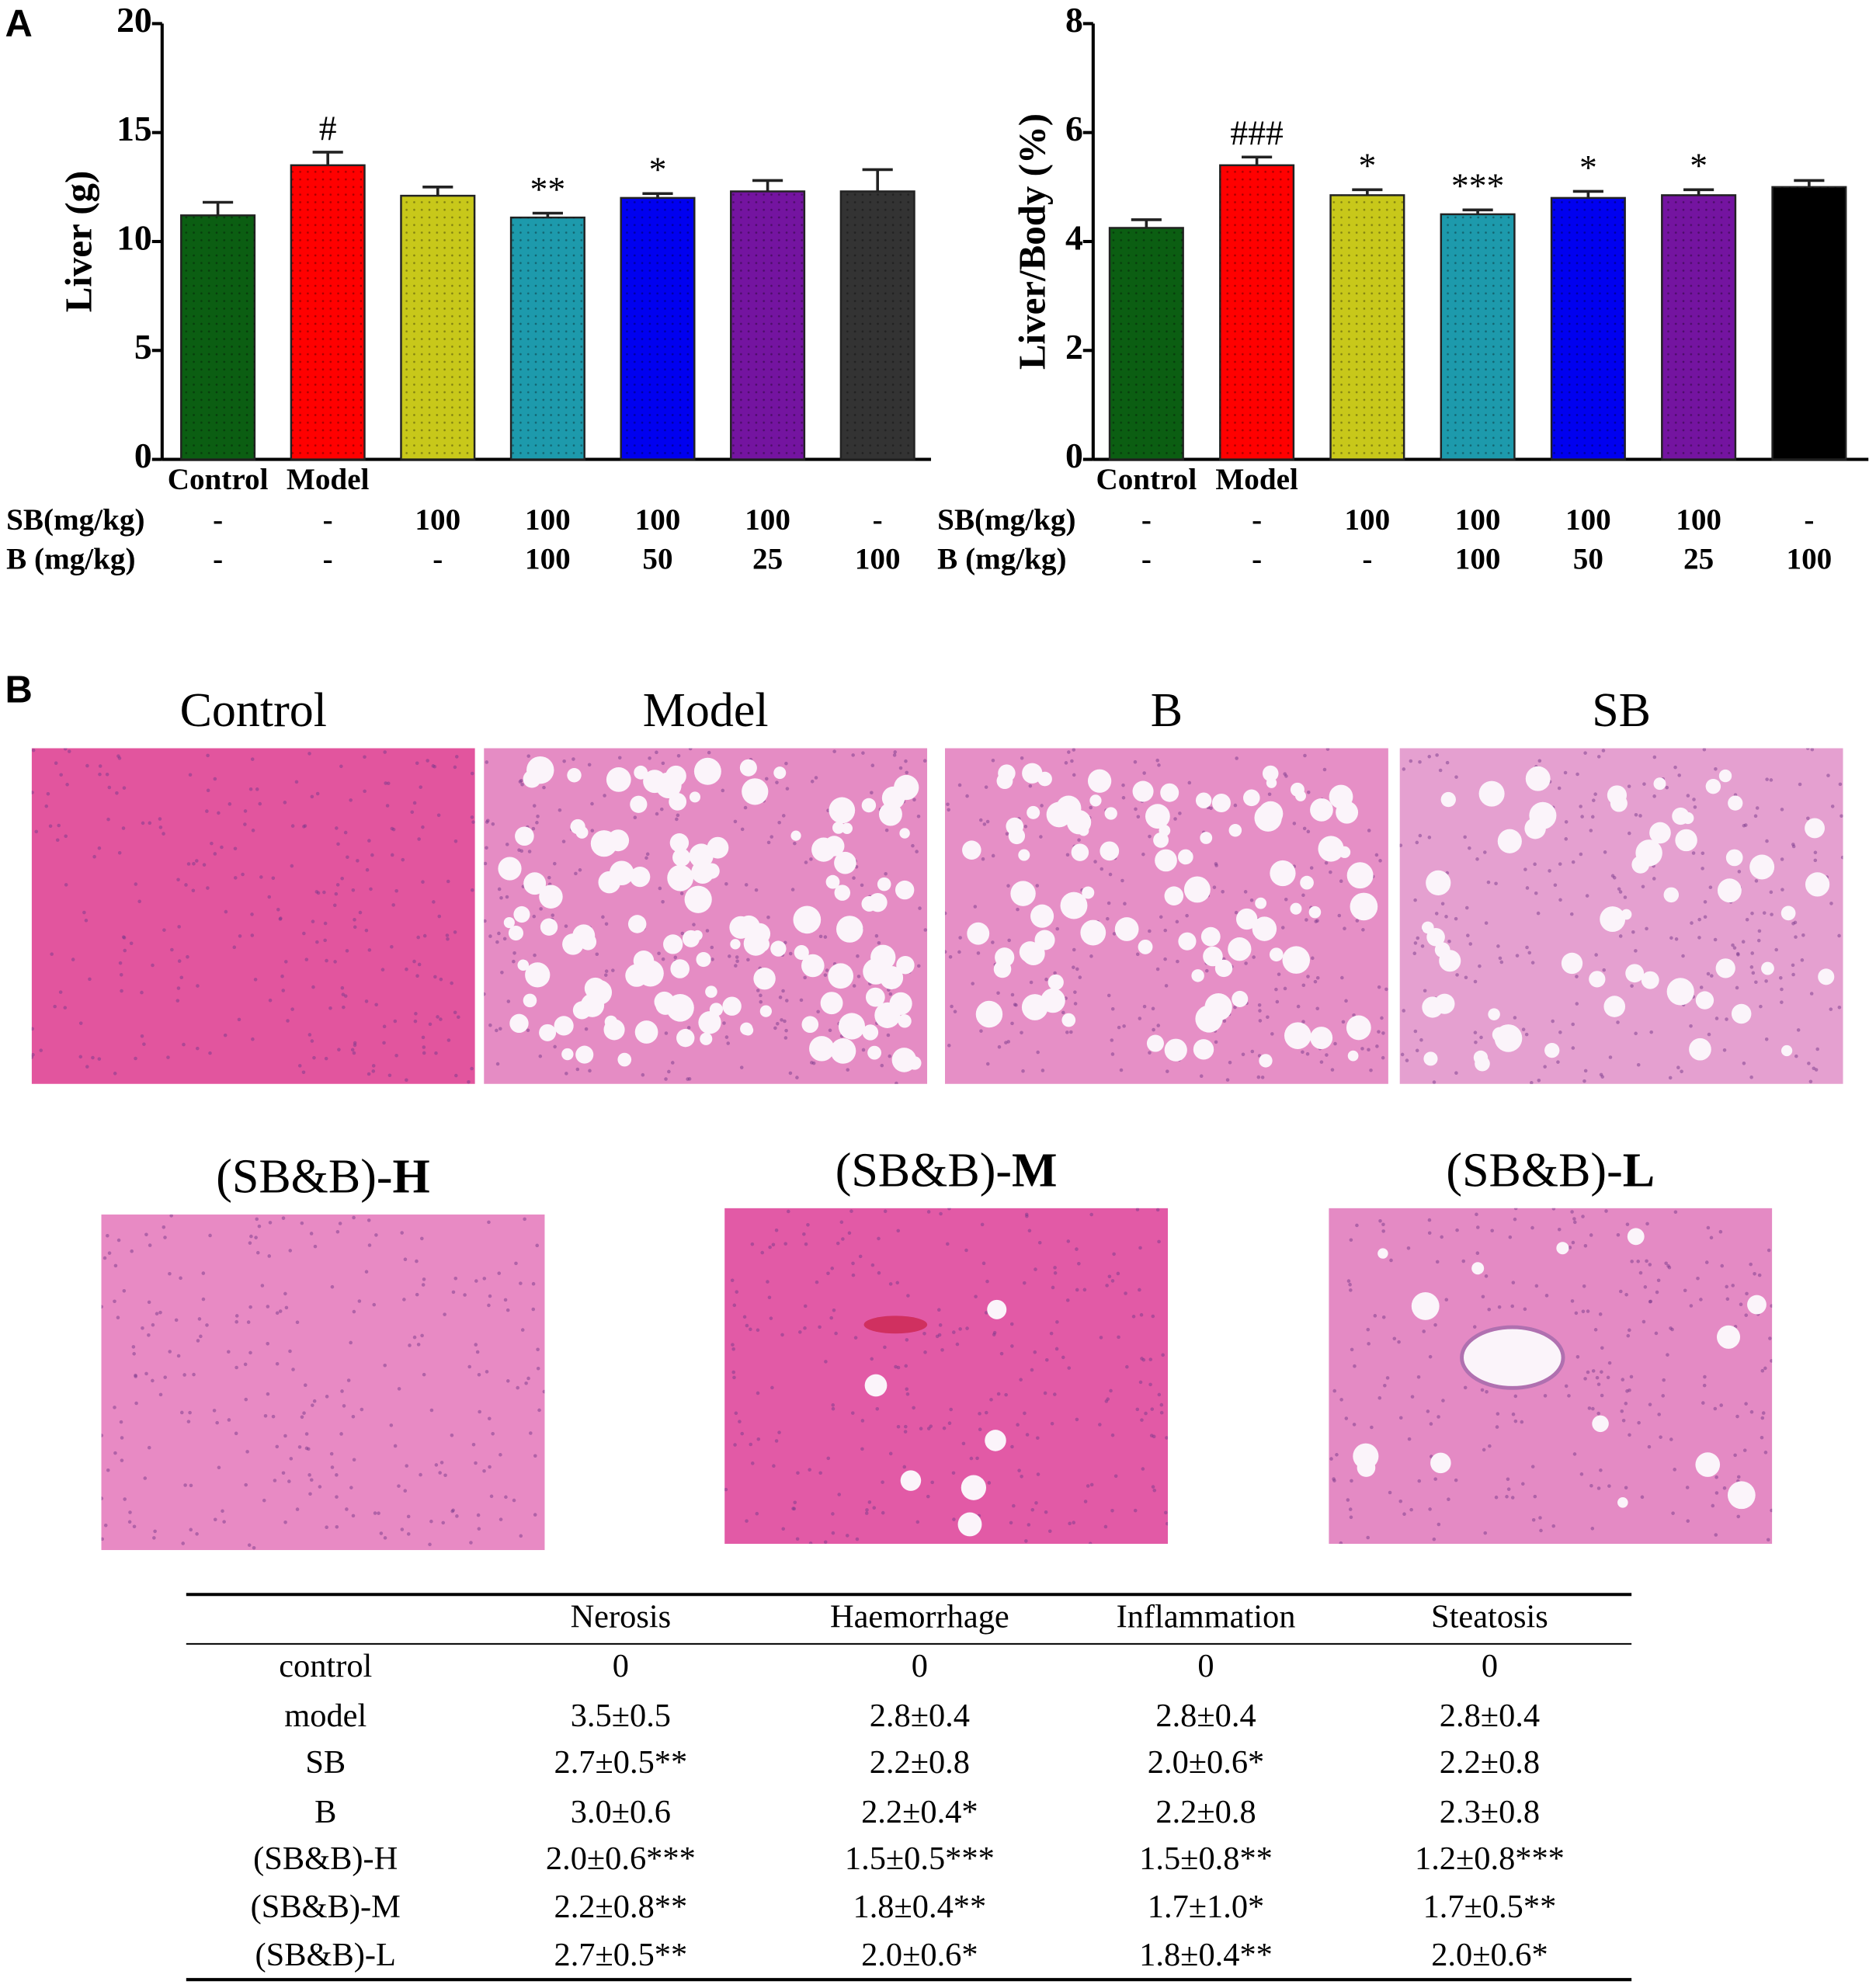  Describe the element at coordinates (547, 338) in the screenshot. I see `bar` at that location.